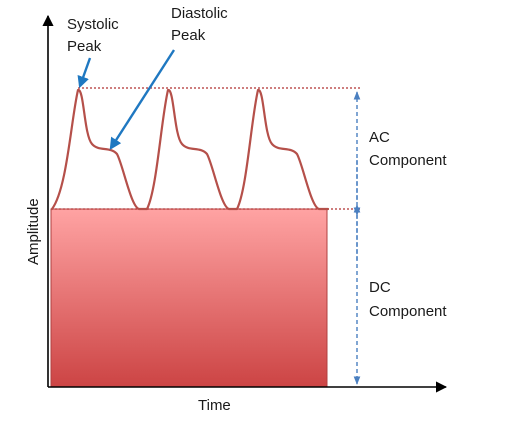 The image size is (530, 425). I want to click on systolic-peak-label-line2: Peak, so click(84, 46).